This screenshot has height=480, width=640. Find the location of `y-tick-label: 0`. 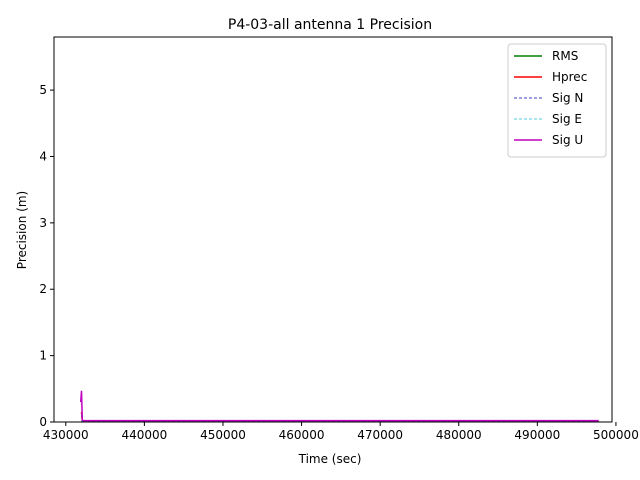

y-tick-label: 0 is located at coordinates (43, 422).